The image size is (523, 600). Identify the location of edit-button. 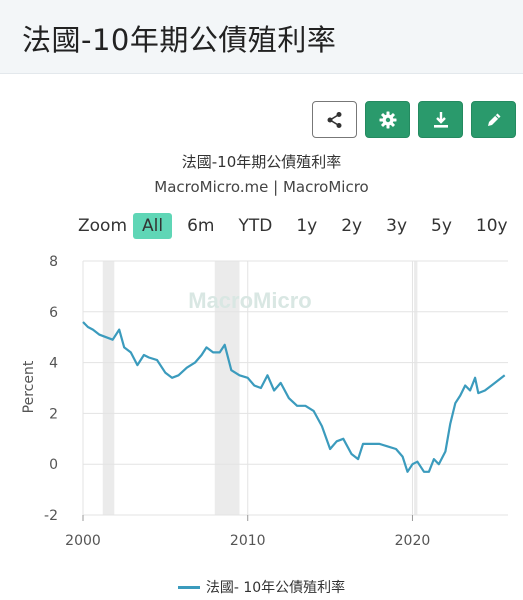
(493, 119).